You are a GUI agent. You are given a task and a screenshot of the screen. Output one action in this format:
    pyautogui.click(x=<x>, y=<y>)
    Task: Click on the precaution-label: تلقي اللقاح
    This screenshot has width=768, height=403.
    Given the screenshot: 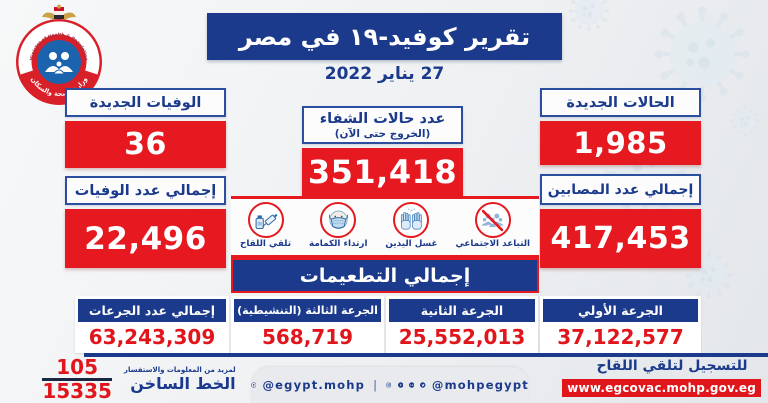 What is the action you would take?
    pyautogui.click(x=266, y=244)
    